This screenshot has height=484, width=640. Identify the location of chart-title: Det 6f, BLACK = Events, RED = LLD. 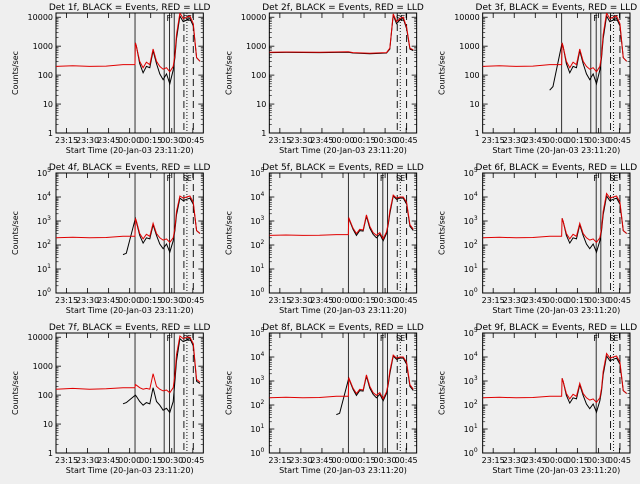
(557, 168).